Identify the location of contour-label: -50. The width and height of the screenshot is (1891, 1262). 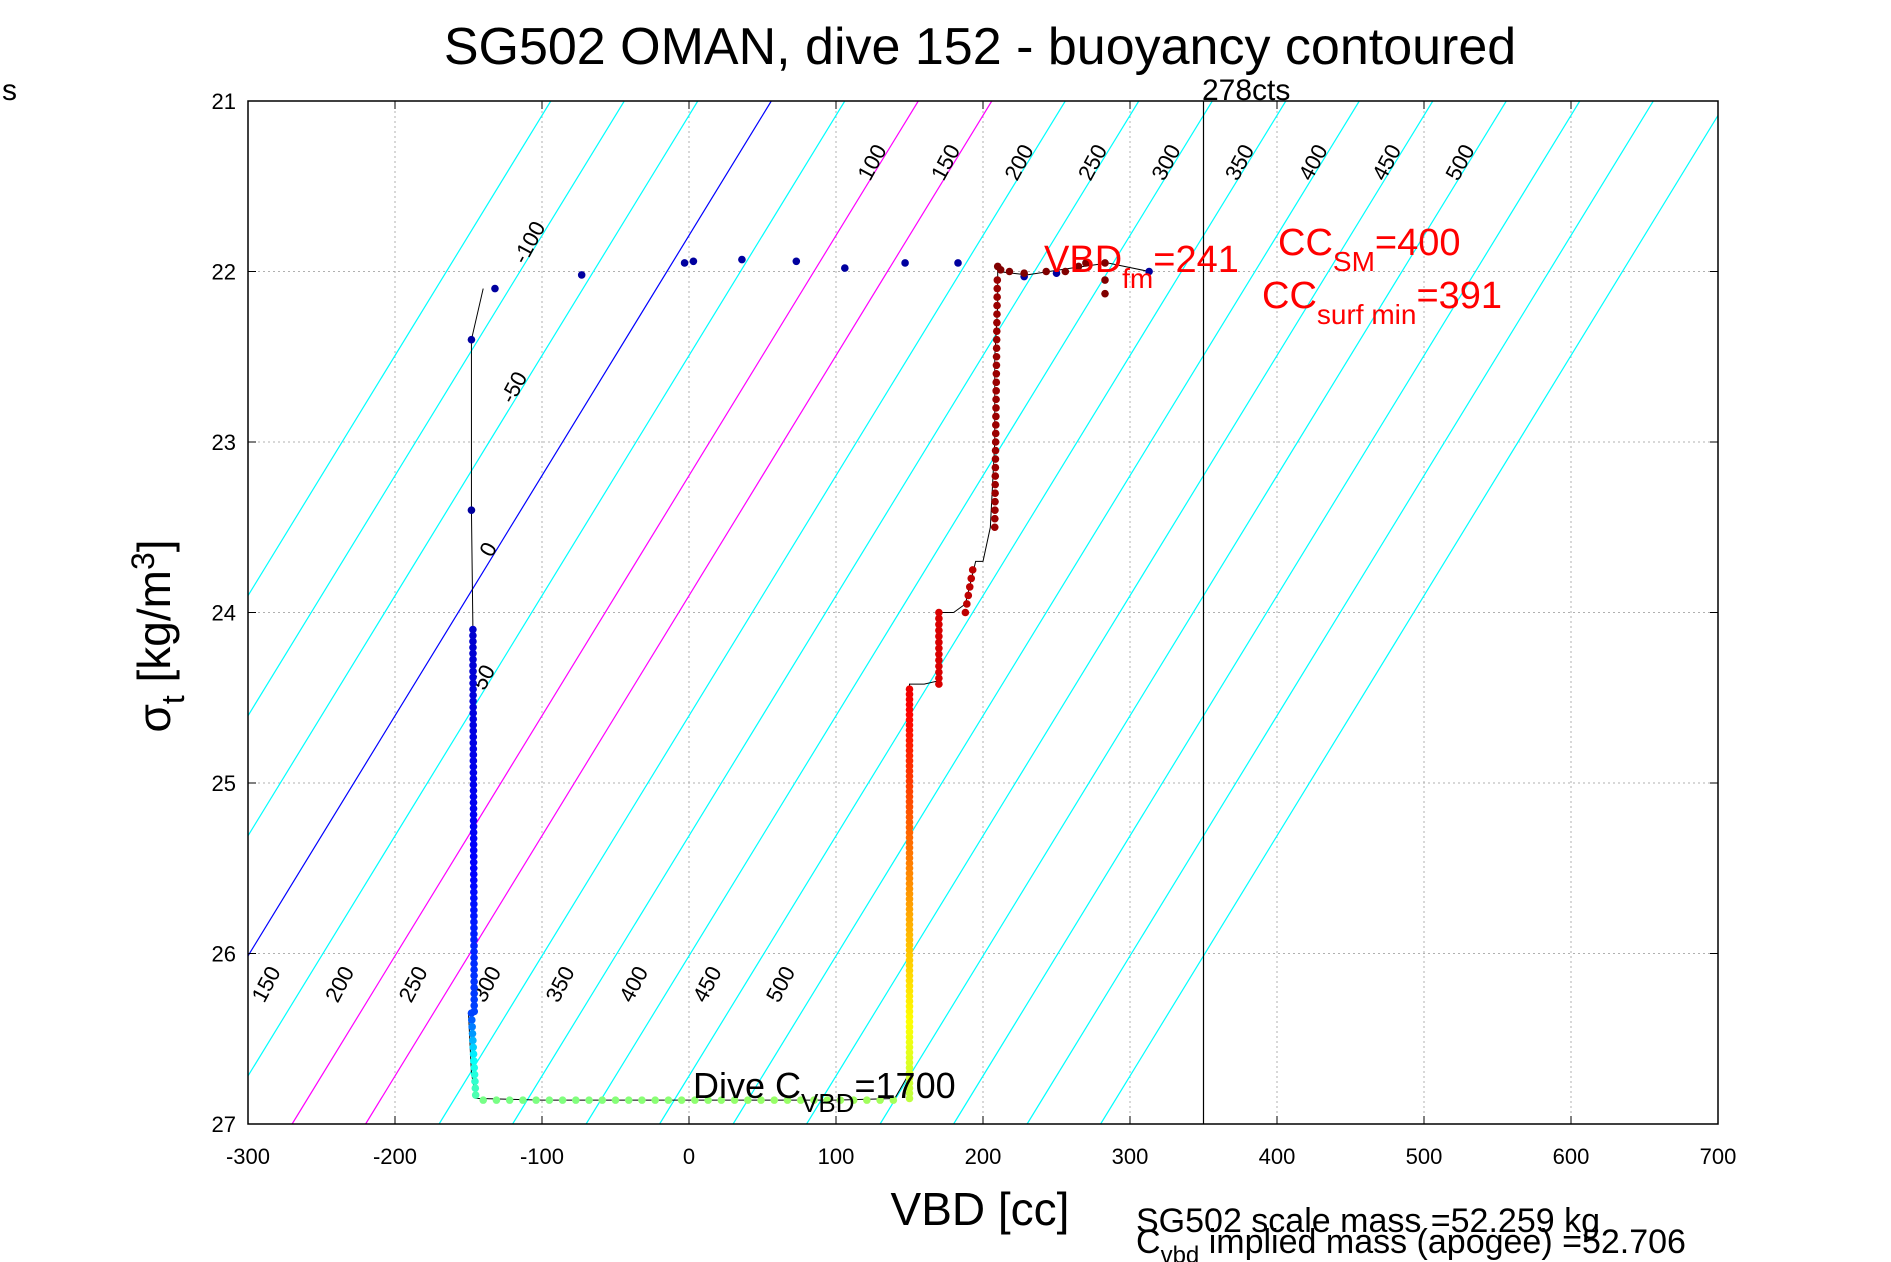
(513, 387).